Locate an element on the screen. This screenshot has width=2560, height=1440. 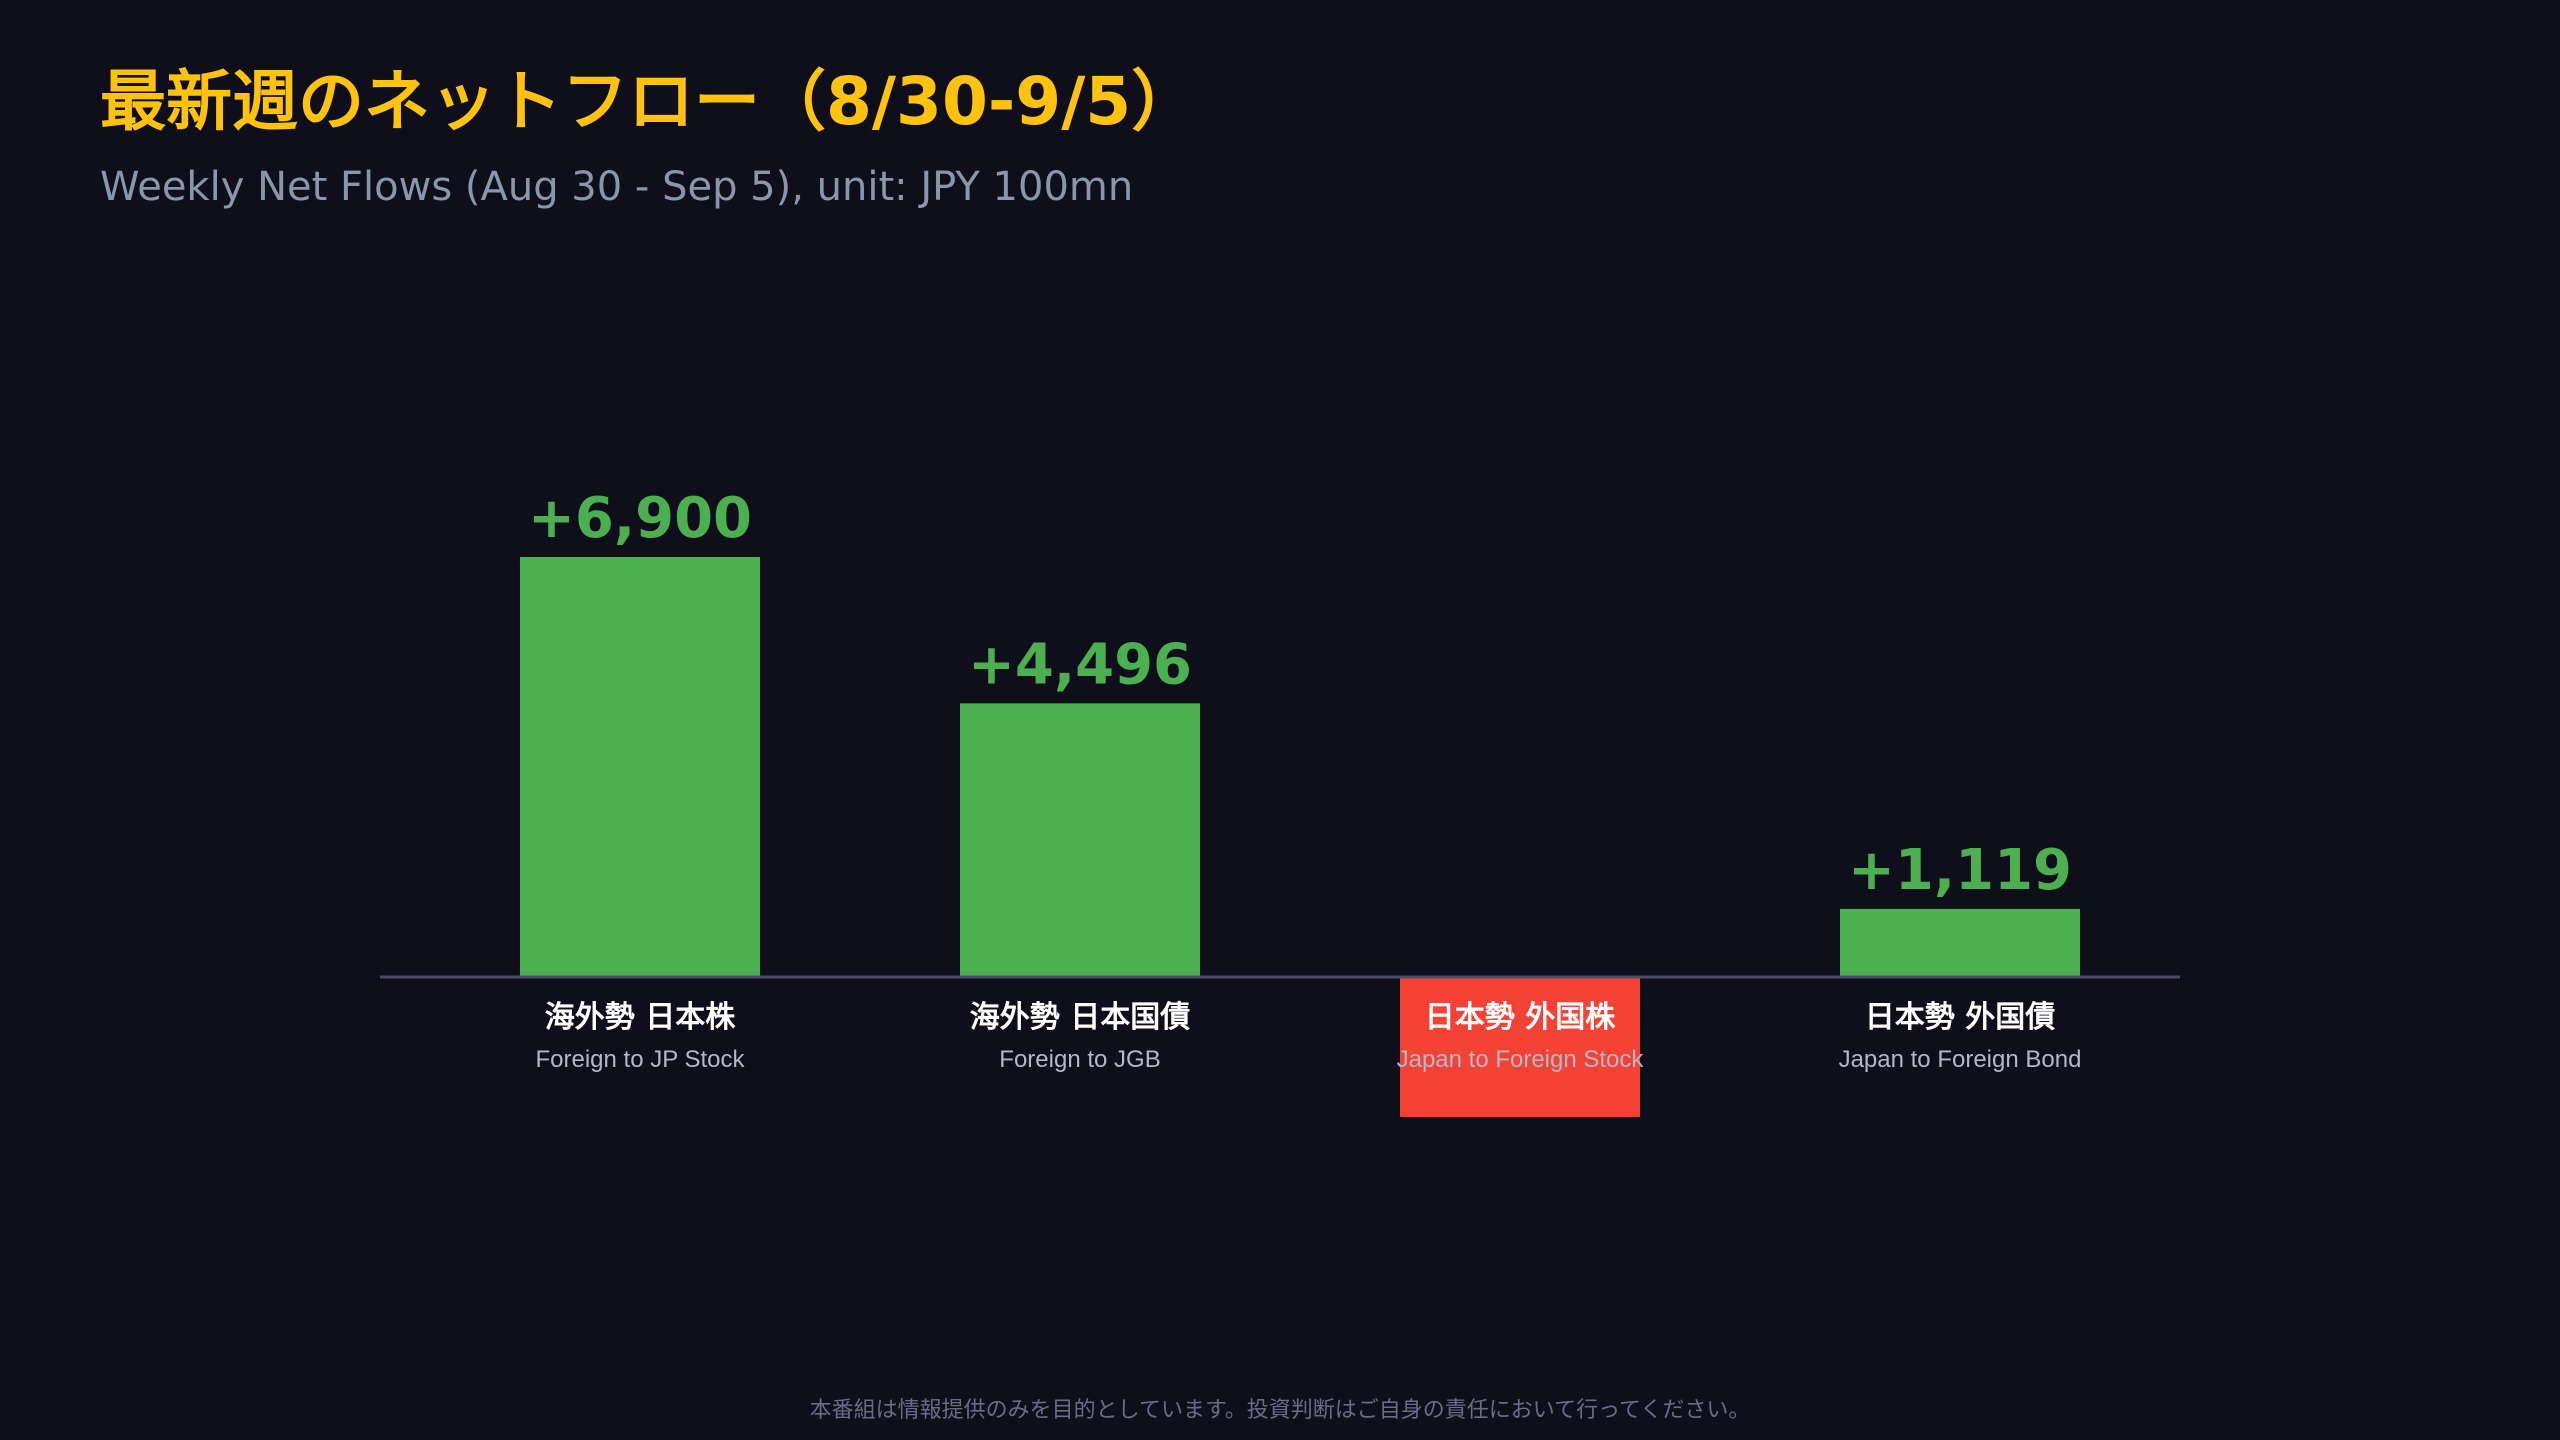
value-label-1: +6,900 is located at coordinates (640, 518).